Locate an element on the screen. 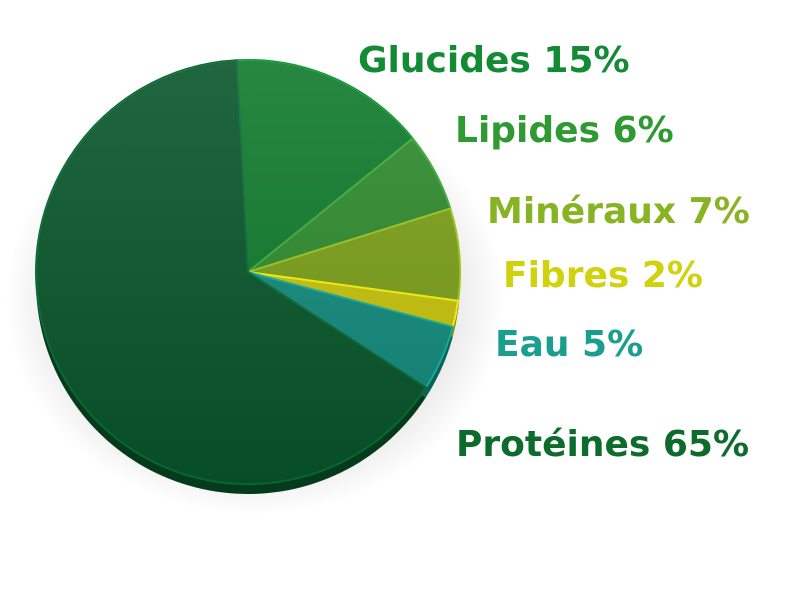  slice-label-fibres: Fibres 2% is located at coordinates (603, 275).